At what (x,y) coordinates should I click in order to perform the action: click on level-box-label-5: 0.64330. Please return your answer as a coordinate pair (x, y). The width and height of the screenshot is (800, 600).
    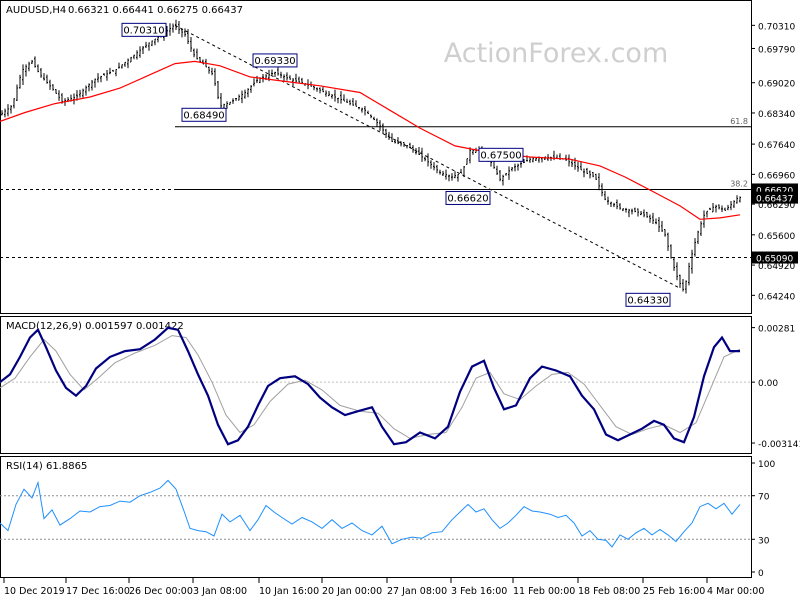
    Looking at the image, I should click on (647, 300).